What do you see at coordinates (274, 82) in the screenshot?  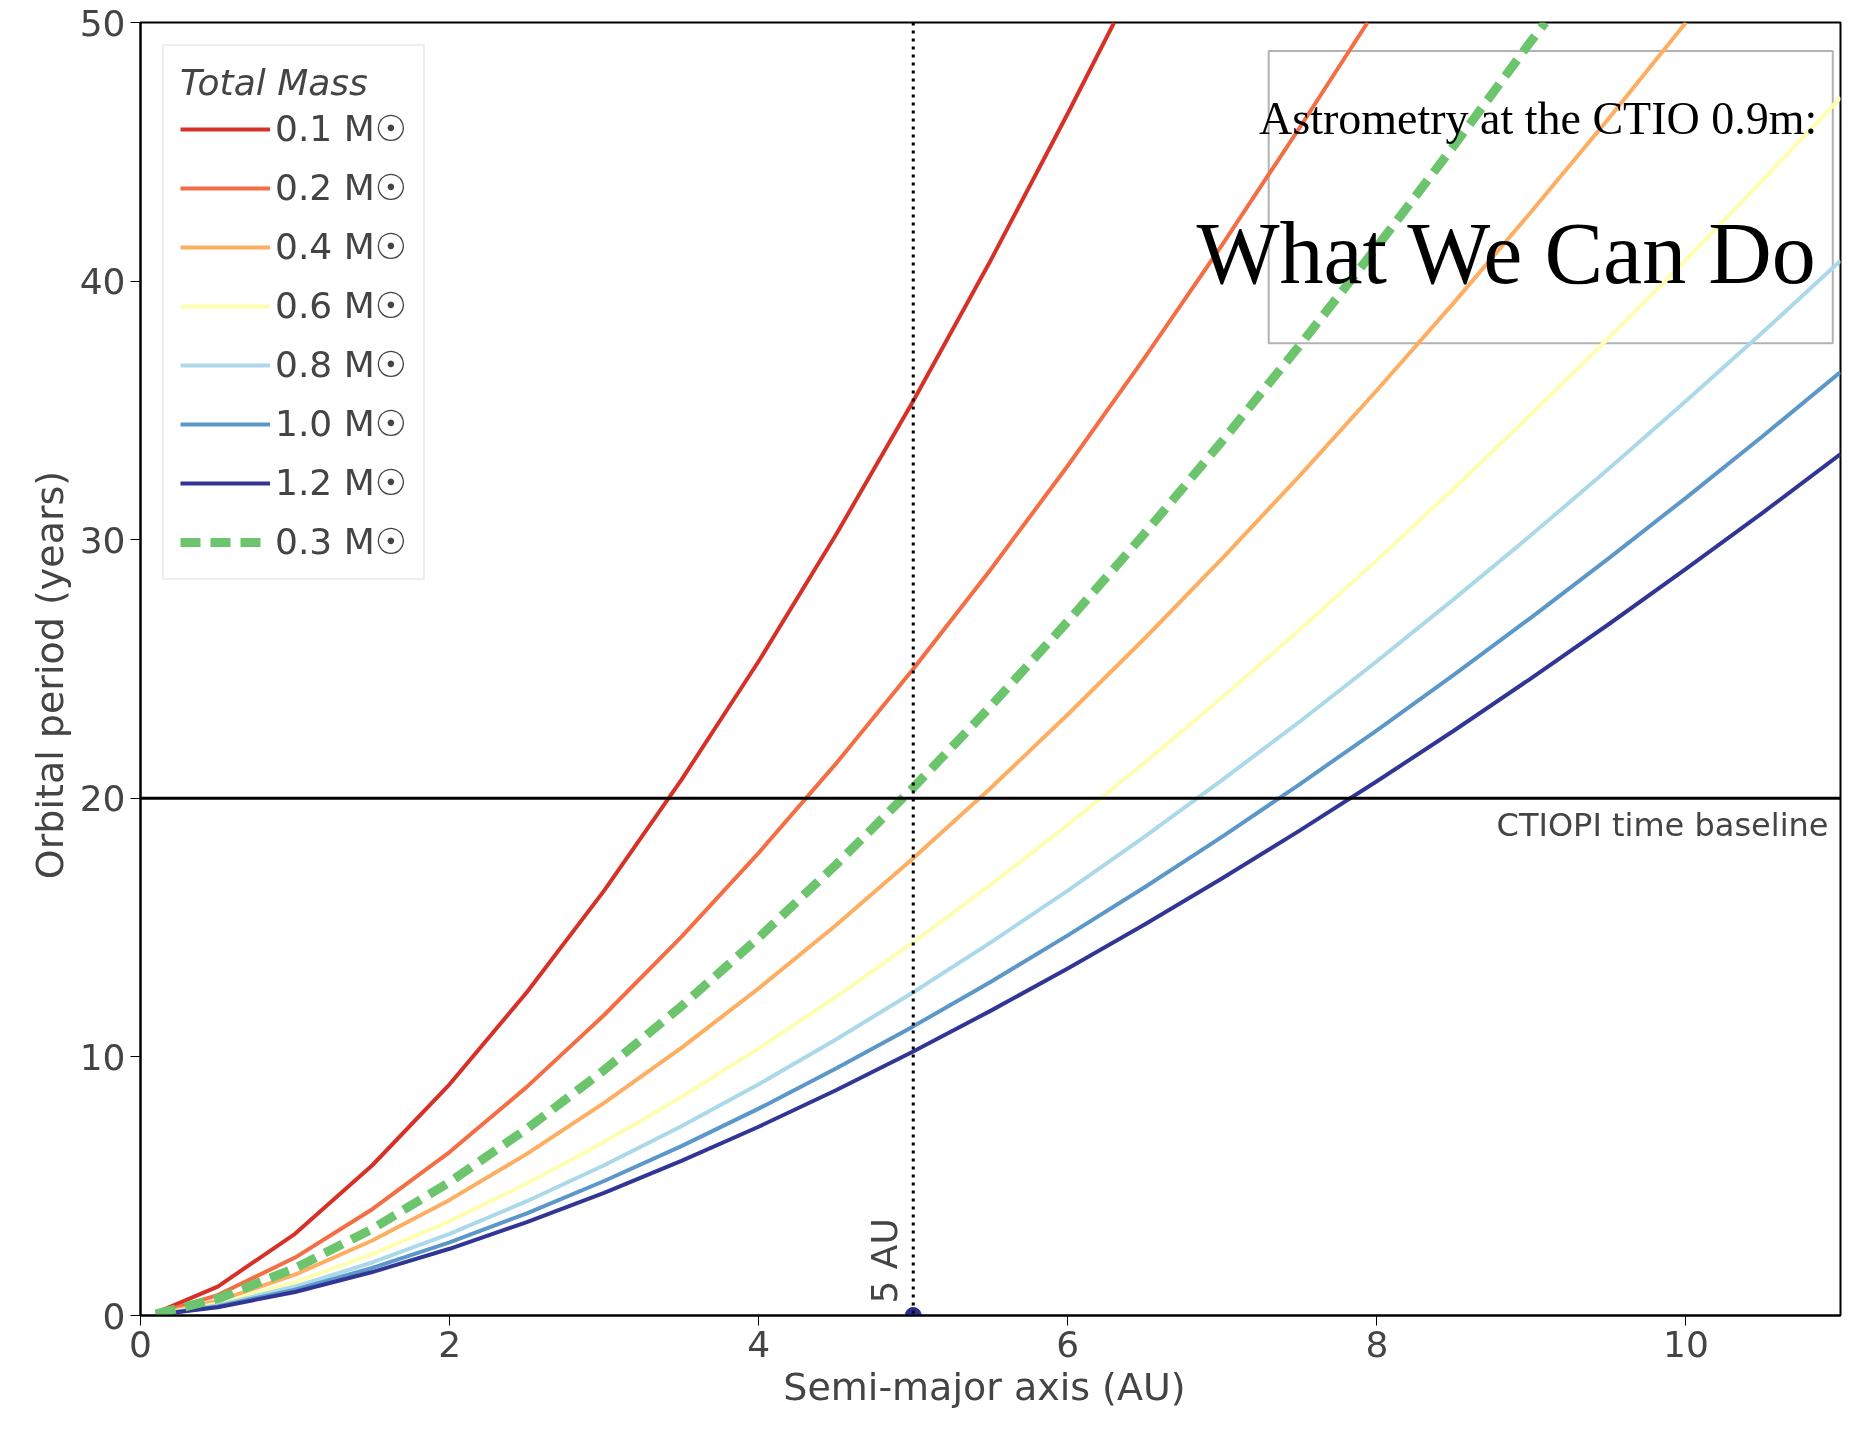 I see `legend-title: Total Mass` at bounding box center [274, 82].